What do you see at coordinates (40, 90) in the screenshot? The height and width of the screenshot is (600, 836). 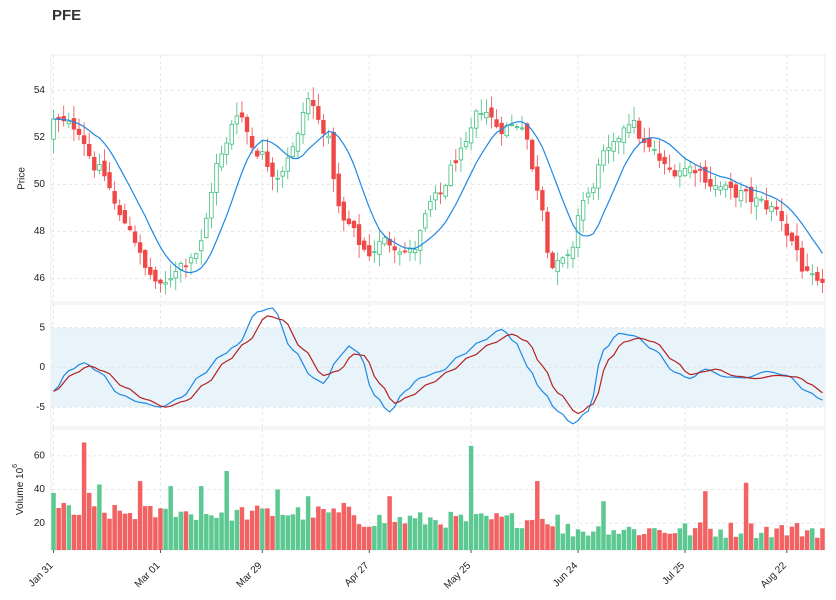 I see `price-y-tick: 54` at bounding box center [40, 90].